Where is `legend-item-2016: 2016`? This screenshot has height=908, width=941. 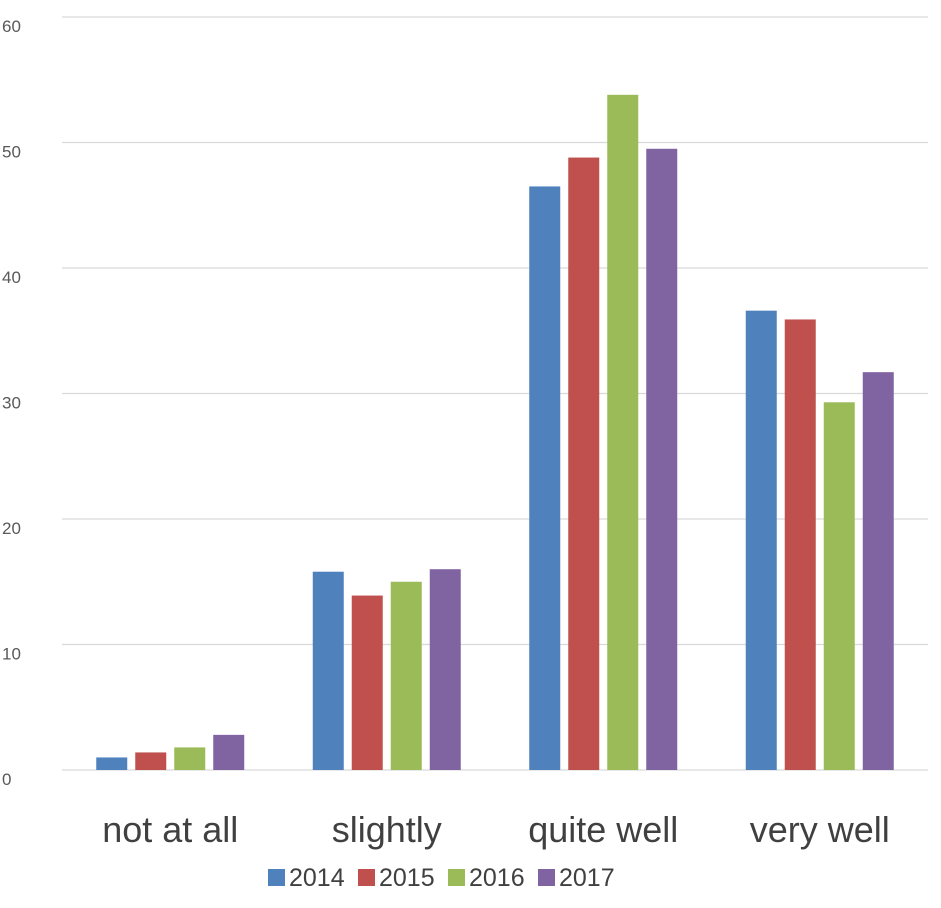 legend-item-2016: 2016 is located at coordinates (486, 878).